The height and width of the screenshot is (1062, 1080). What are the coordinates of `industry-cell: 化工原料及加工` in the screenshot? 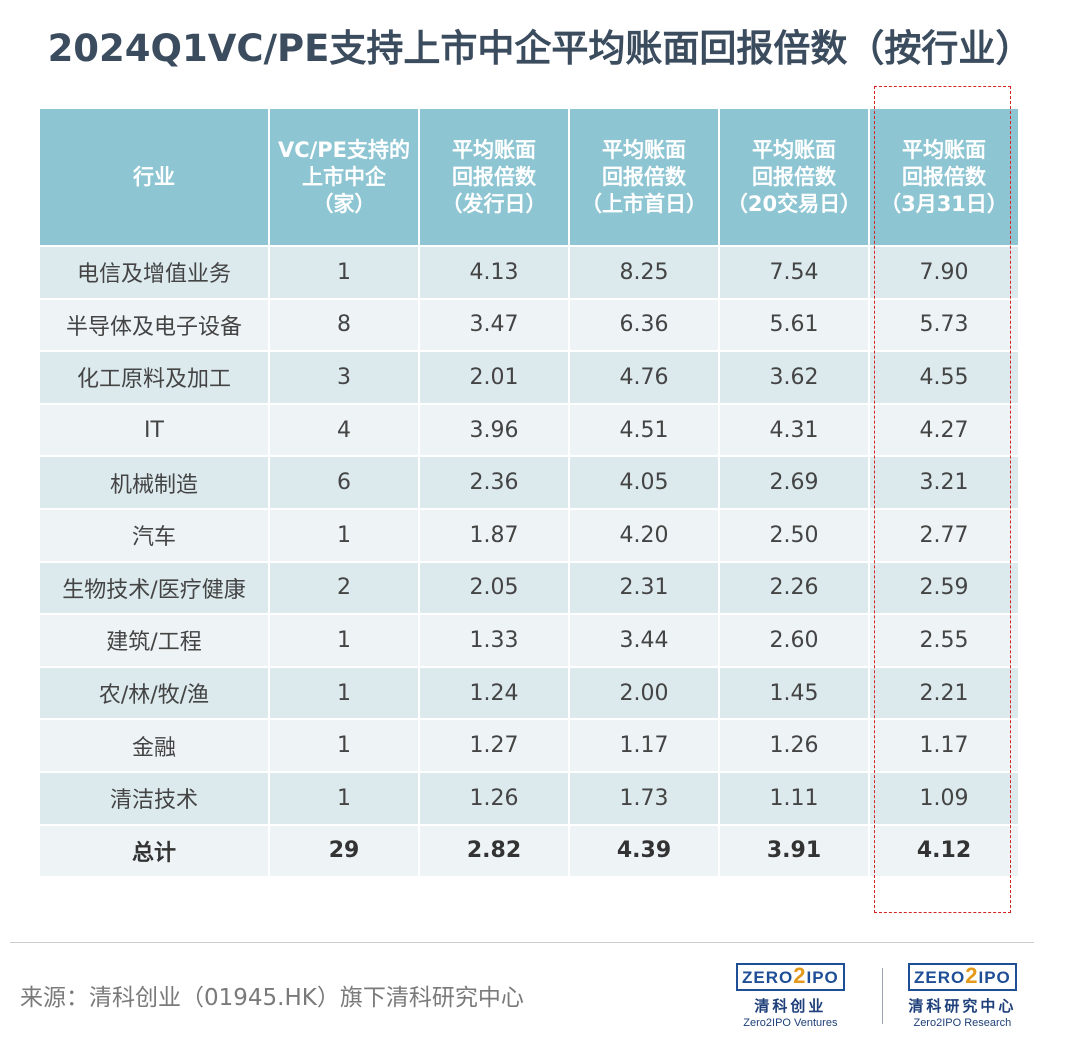 It's located at (154, 377).